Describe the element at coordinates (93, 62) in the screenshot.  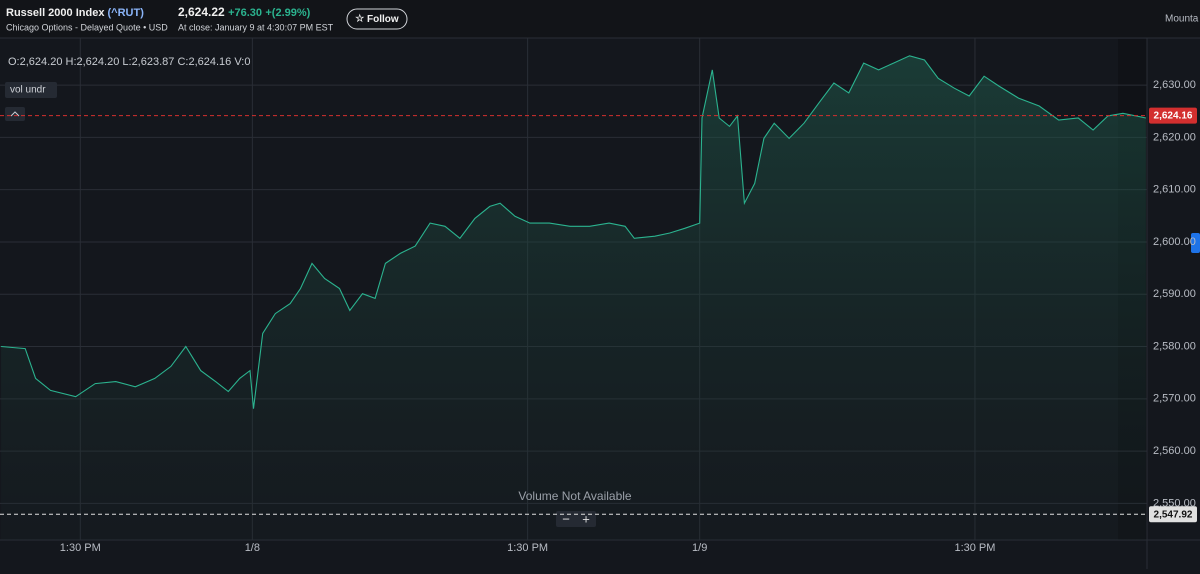
I see `ohlc-high: H:2,624.20` at that location.